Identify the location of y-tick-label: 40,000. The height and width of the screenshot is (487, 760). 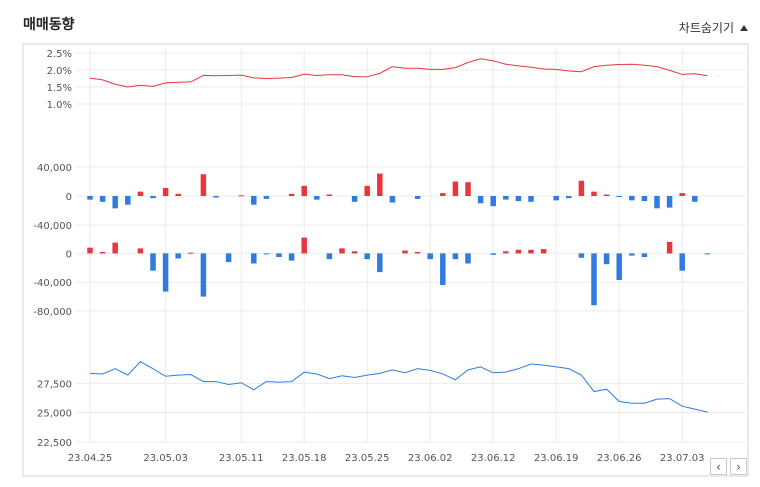
(54, 168).